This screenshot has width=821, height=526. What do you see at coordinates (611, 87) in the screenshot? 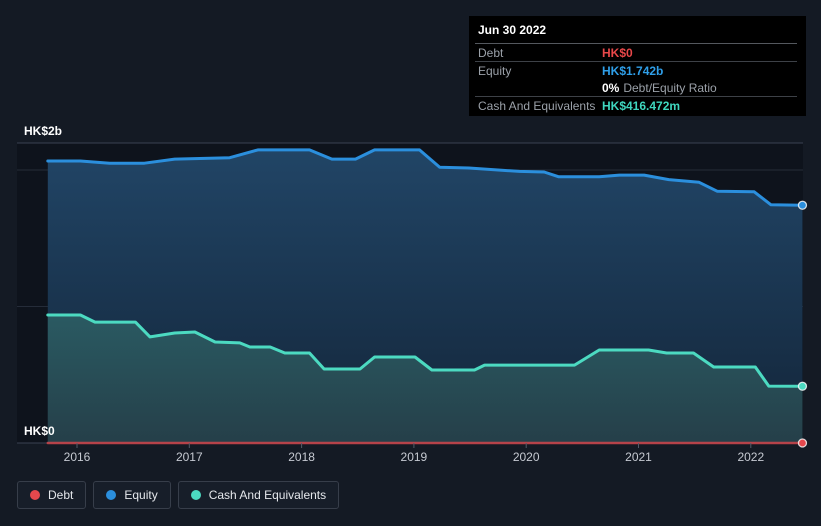
I see `tooltip-ratio-pct: 0%` at bounding box center [611, 87].